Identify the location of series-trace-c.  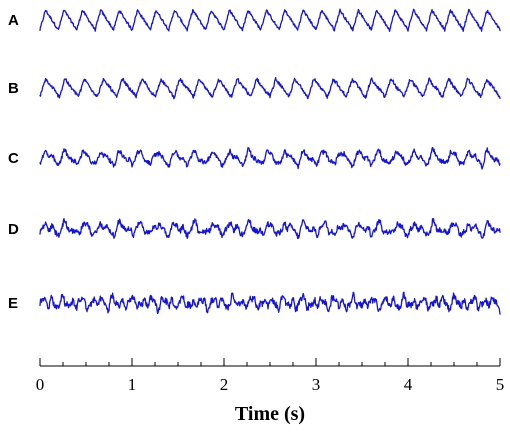
(270, 158).